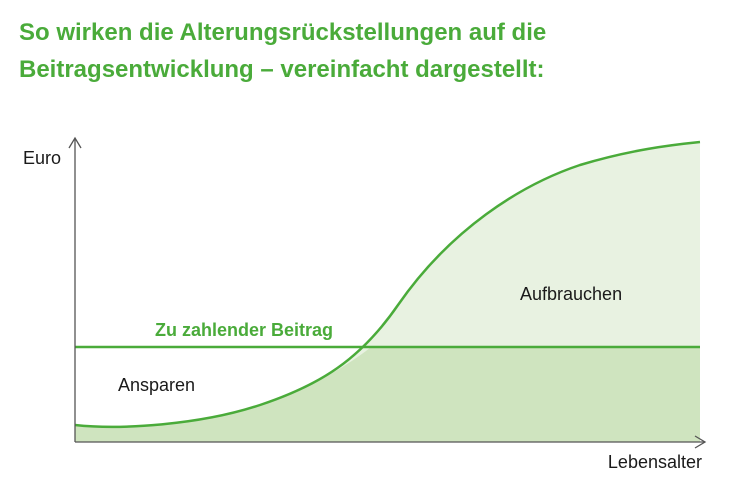 This screenshot has width=729, height=497. What do you see at coordinates (244, 330) in the screenshot?
I see `premium-line-label: Zu zahlender Beitrag` at bounding box center [244, 330].